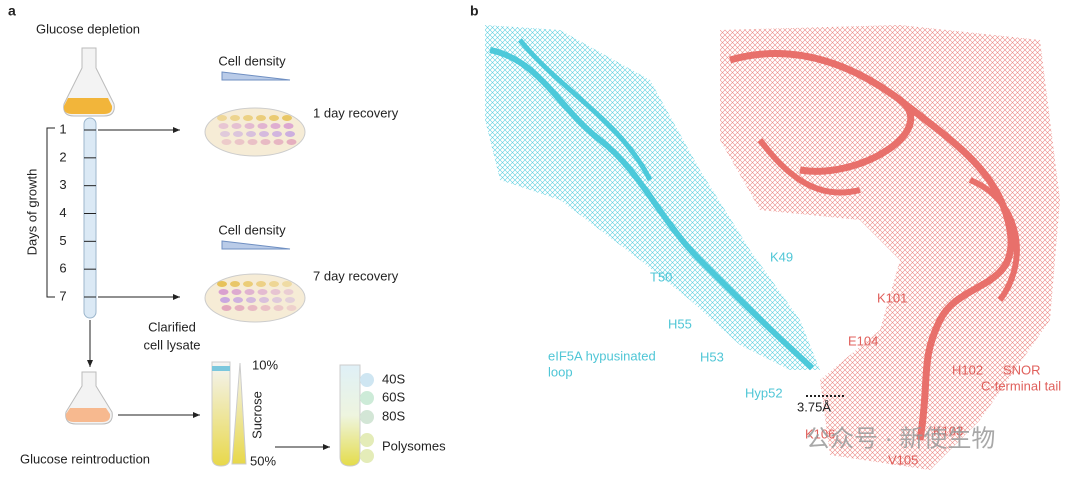 The width and height of the screenshot is (1080, 485). Describe the element at coordinates (88, 28) in the screenshot. I see `title: Glucose depletion` at that location.